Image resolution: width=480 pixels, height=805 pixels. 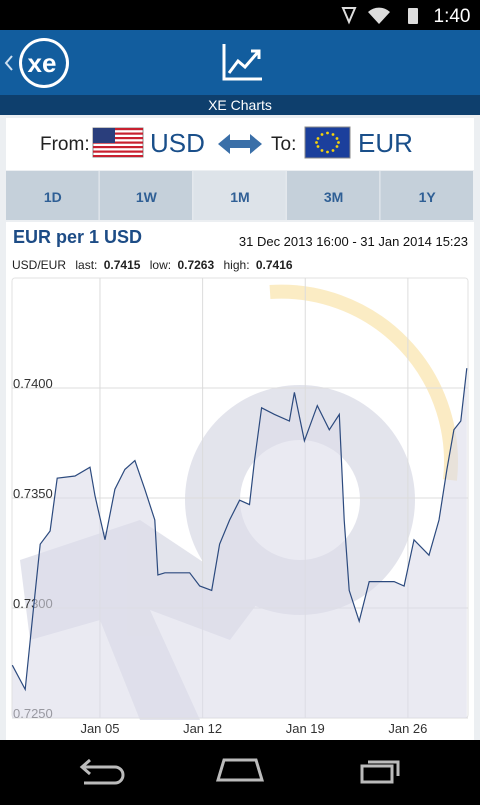 I want to click on home-button, so click(x=240, y=770).